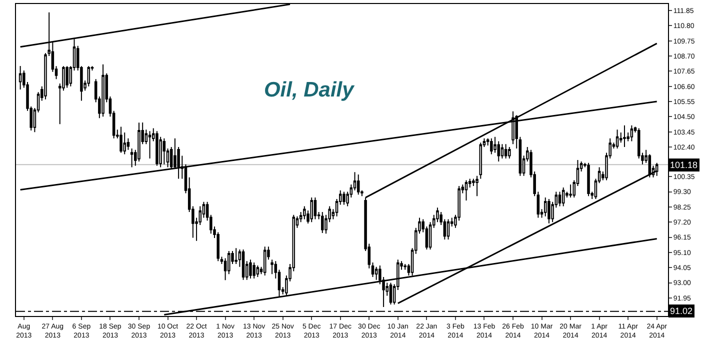  I want to click on ref-line-label: 101.18, so click(684, 165).